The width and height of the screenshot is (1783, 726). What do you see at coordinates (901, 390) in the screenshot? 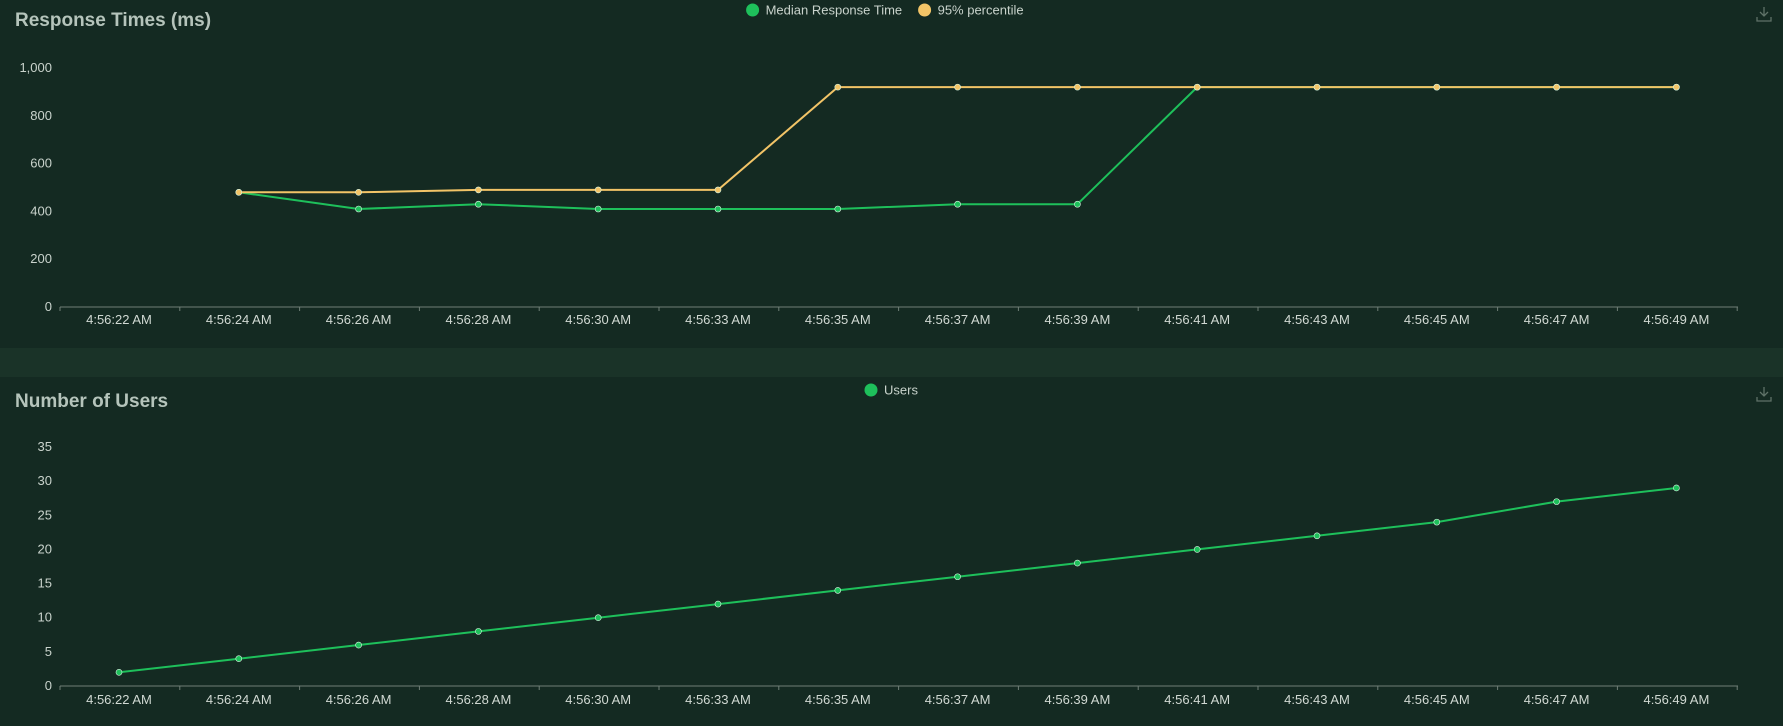
I see `legend-label: Users` at bounding box center [901, 390].